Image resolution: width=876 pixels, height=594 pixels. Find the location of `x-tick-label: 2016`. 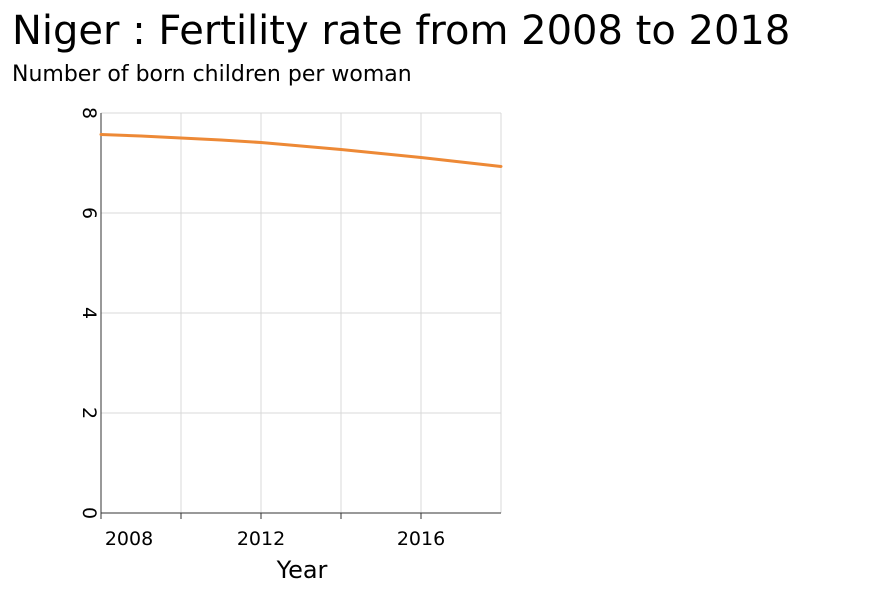

x-tick-label: 2016 is located at coordinates (421, 539).